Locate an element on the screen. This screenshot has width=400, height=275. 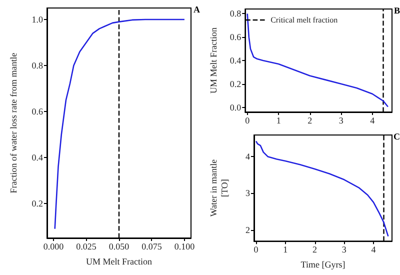
x-tick-label: 0.075 is located at coordinates (152, 247).